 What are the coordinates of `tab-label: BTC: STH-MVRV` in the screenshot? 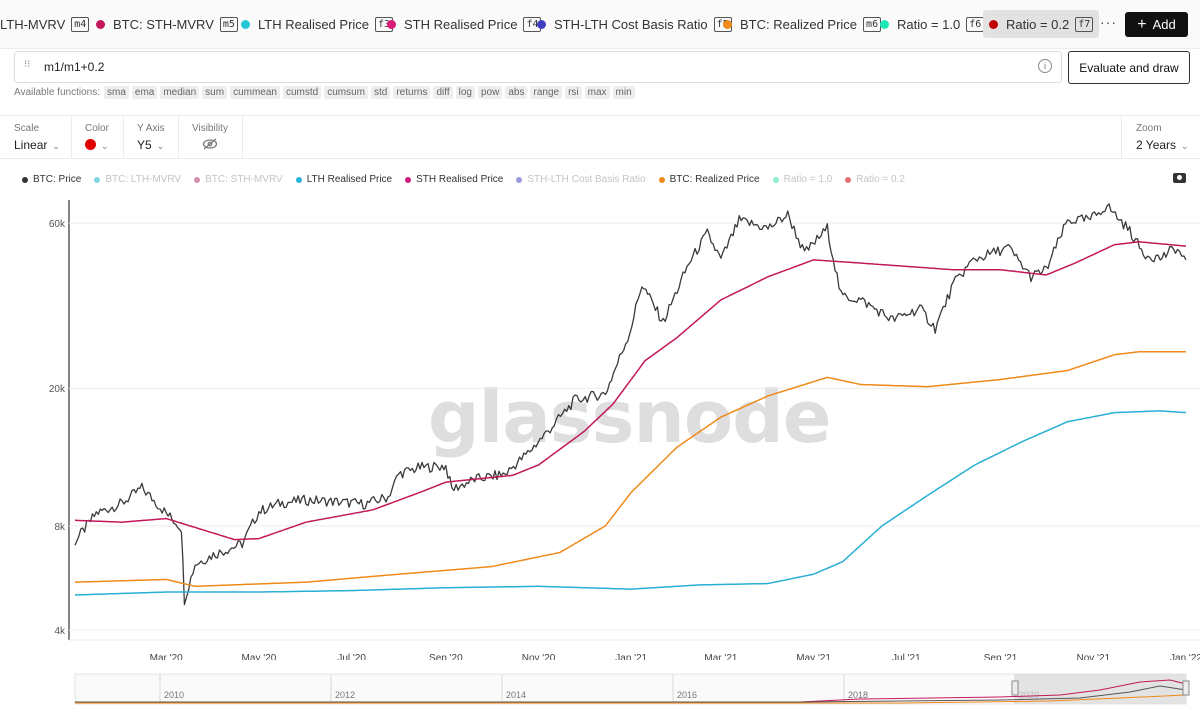 It's located at (163, 24).